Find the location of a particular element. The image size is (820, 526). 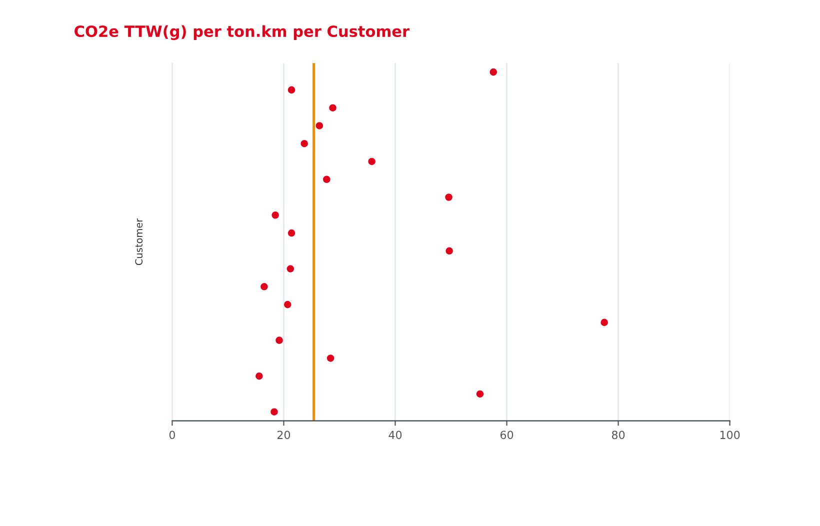

x-tick-label: 0 is located at coordinates (172, 435).